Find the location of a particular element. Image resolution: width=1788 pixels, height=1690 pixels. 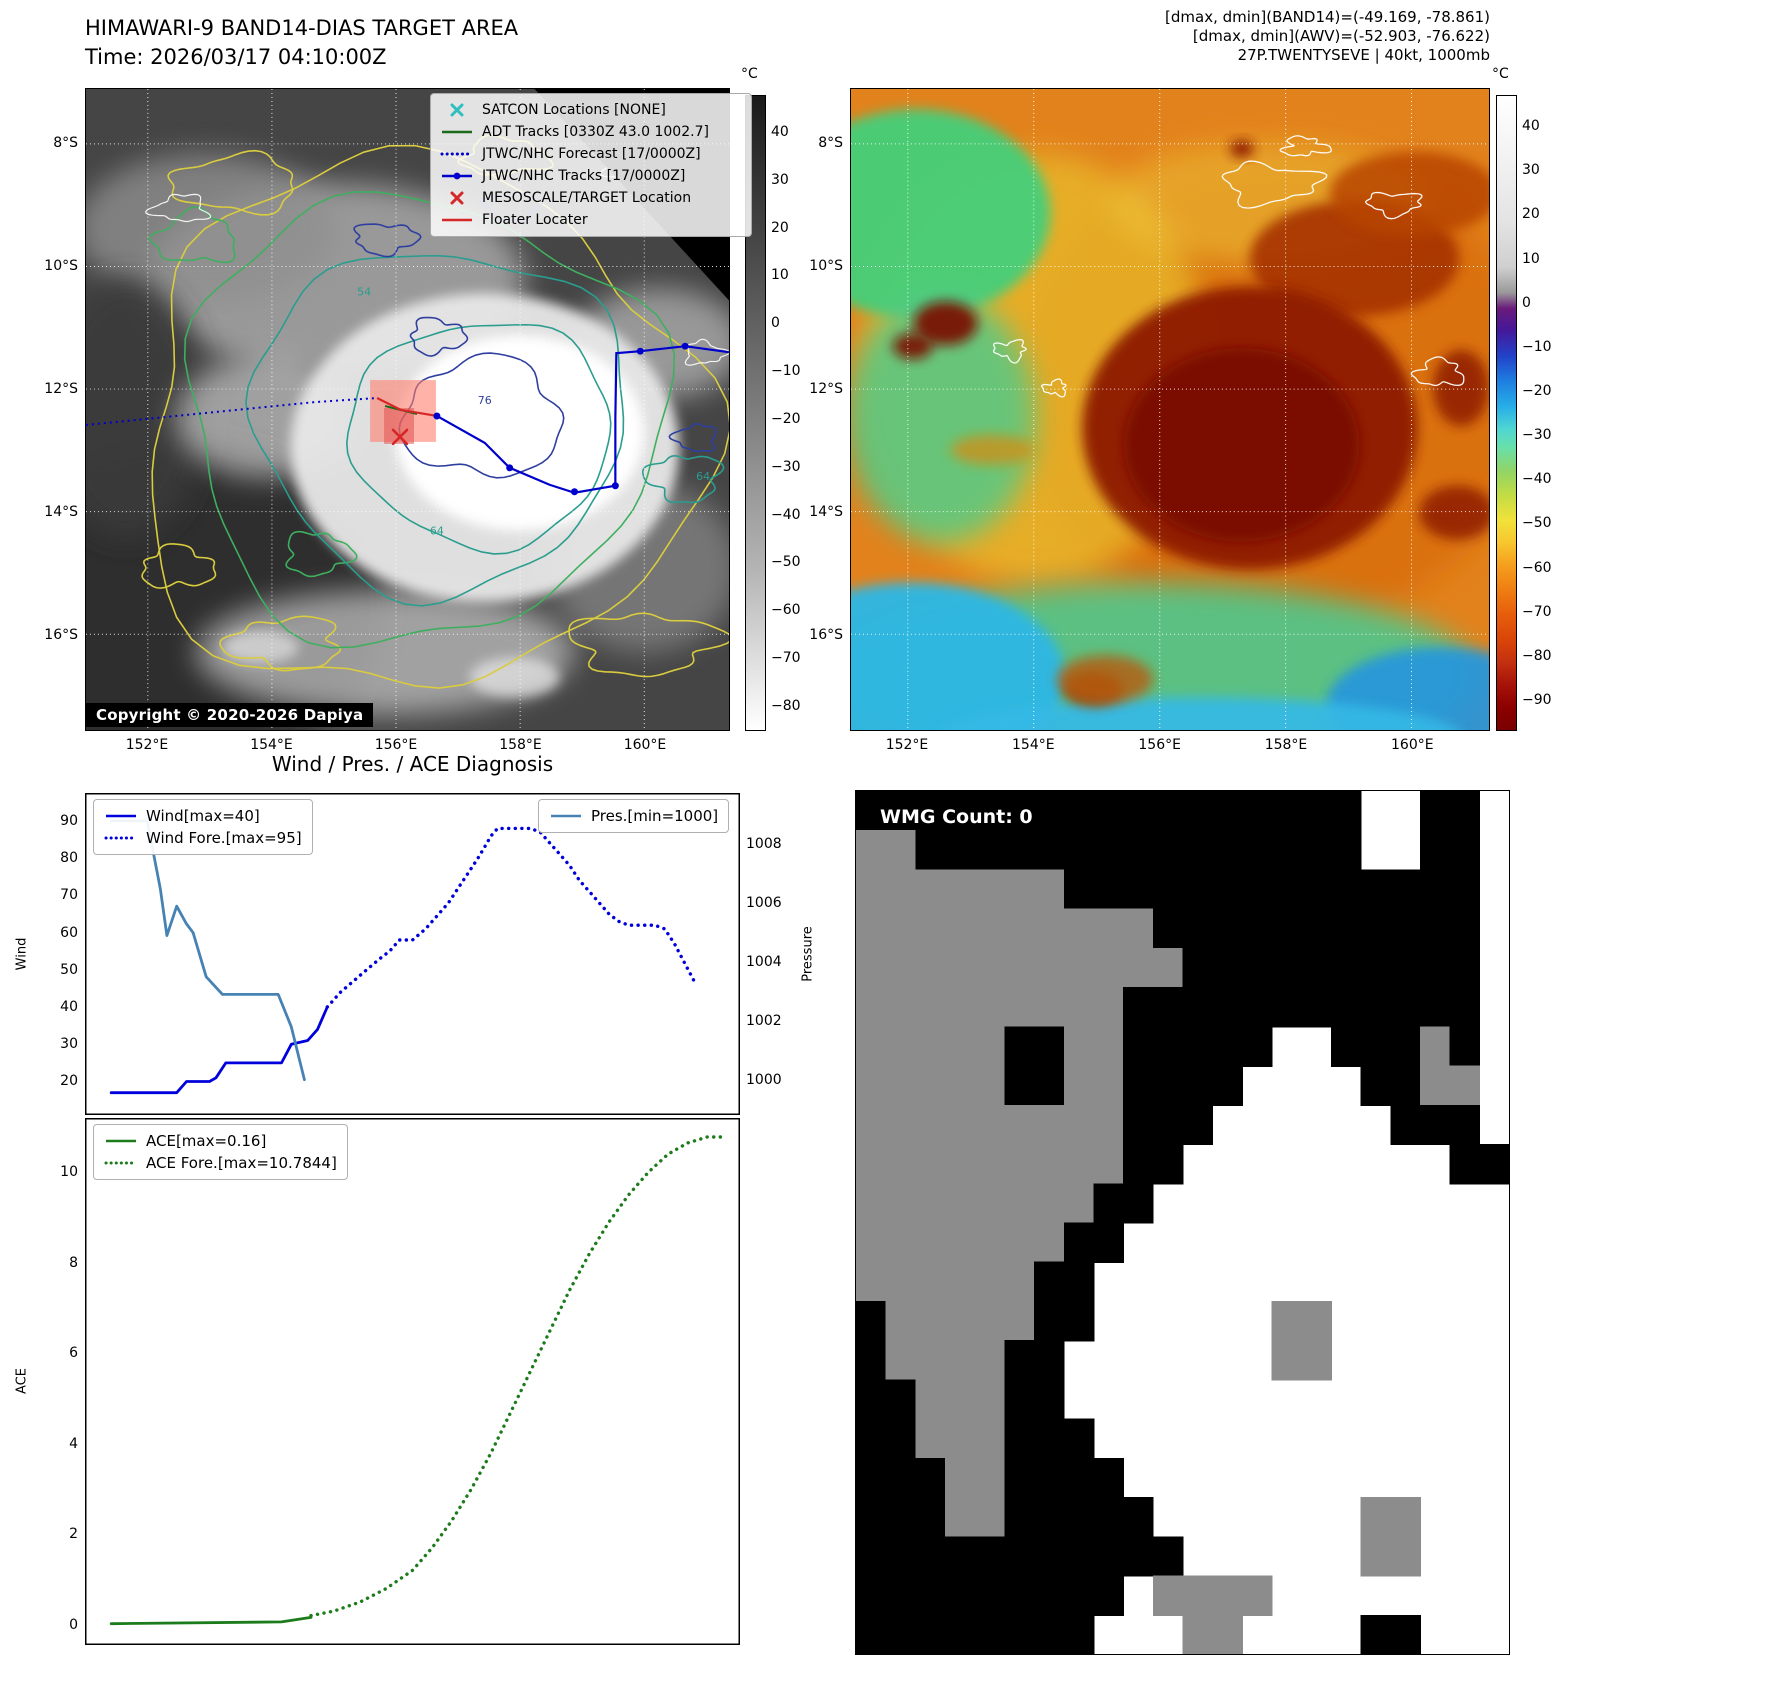

band14-x-axis: 152°E 154°E 156°E 158°E 160°E is located at coordinates (407, 747).